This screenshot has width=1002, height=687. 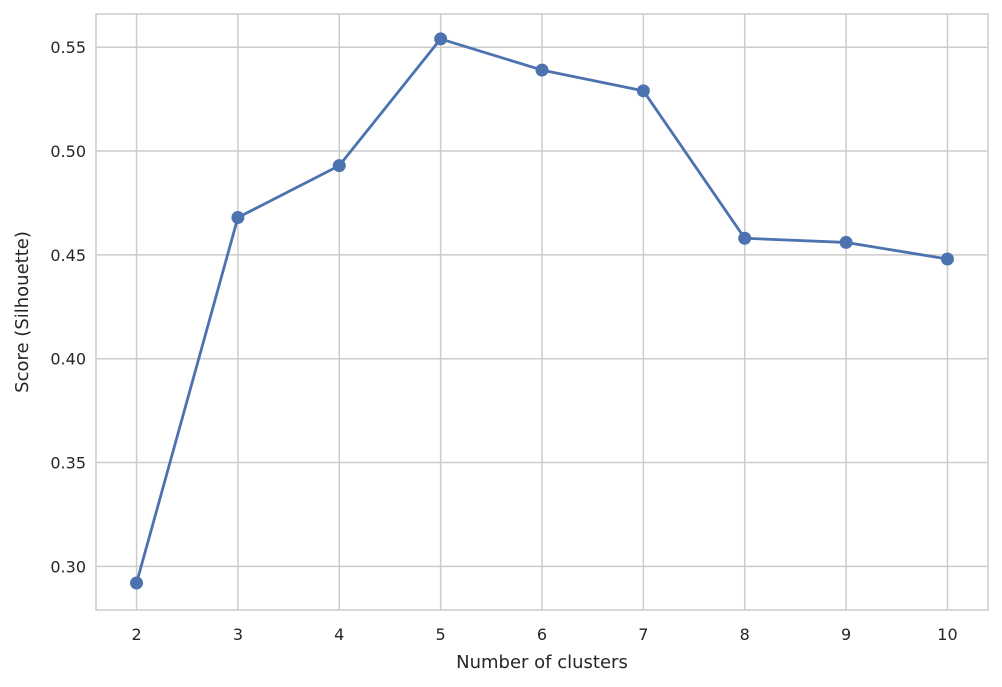 What do you see at coordinates (68, 47) in the screenshot?
I see `y-tick-label: 0.55` at bounding box center [68, 47].